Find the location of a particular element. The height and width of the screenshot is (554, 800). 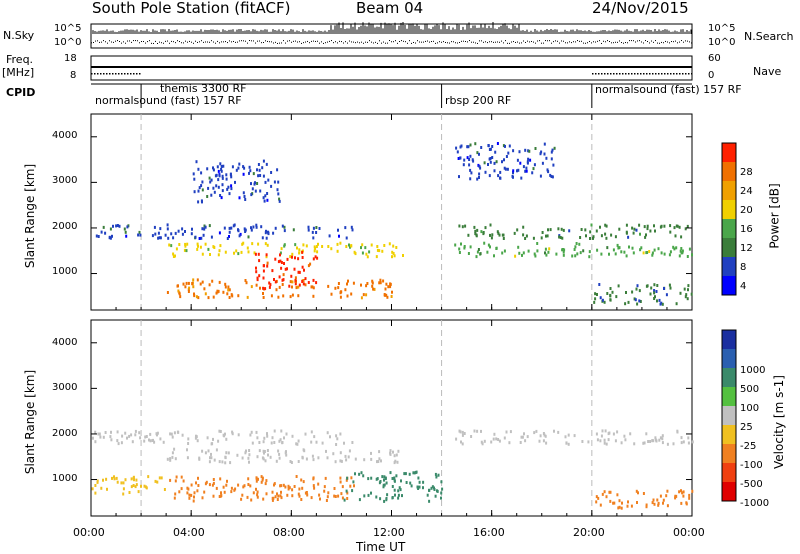

xtick: 08:00 is located at coordinates (289, 532).